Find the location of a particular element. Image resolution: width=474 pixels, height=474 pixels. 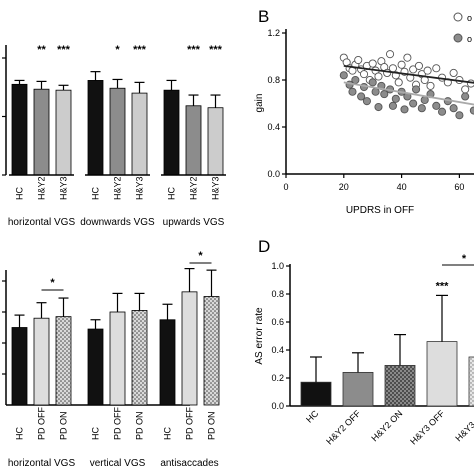

group-label: vertical VGS is located at coordinates (118, 463).